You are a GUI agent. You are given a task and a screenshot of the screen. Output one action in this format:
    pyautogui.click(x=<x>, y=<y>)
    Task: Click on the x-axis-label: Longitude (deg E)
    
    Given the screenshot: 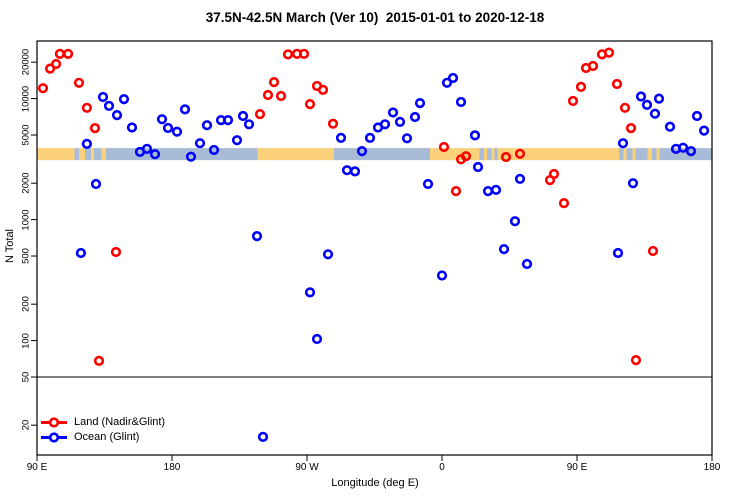 What is the action you would take?
    pyautogui.click(x=375, y=483)
    